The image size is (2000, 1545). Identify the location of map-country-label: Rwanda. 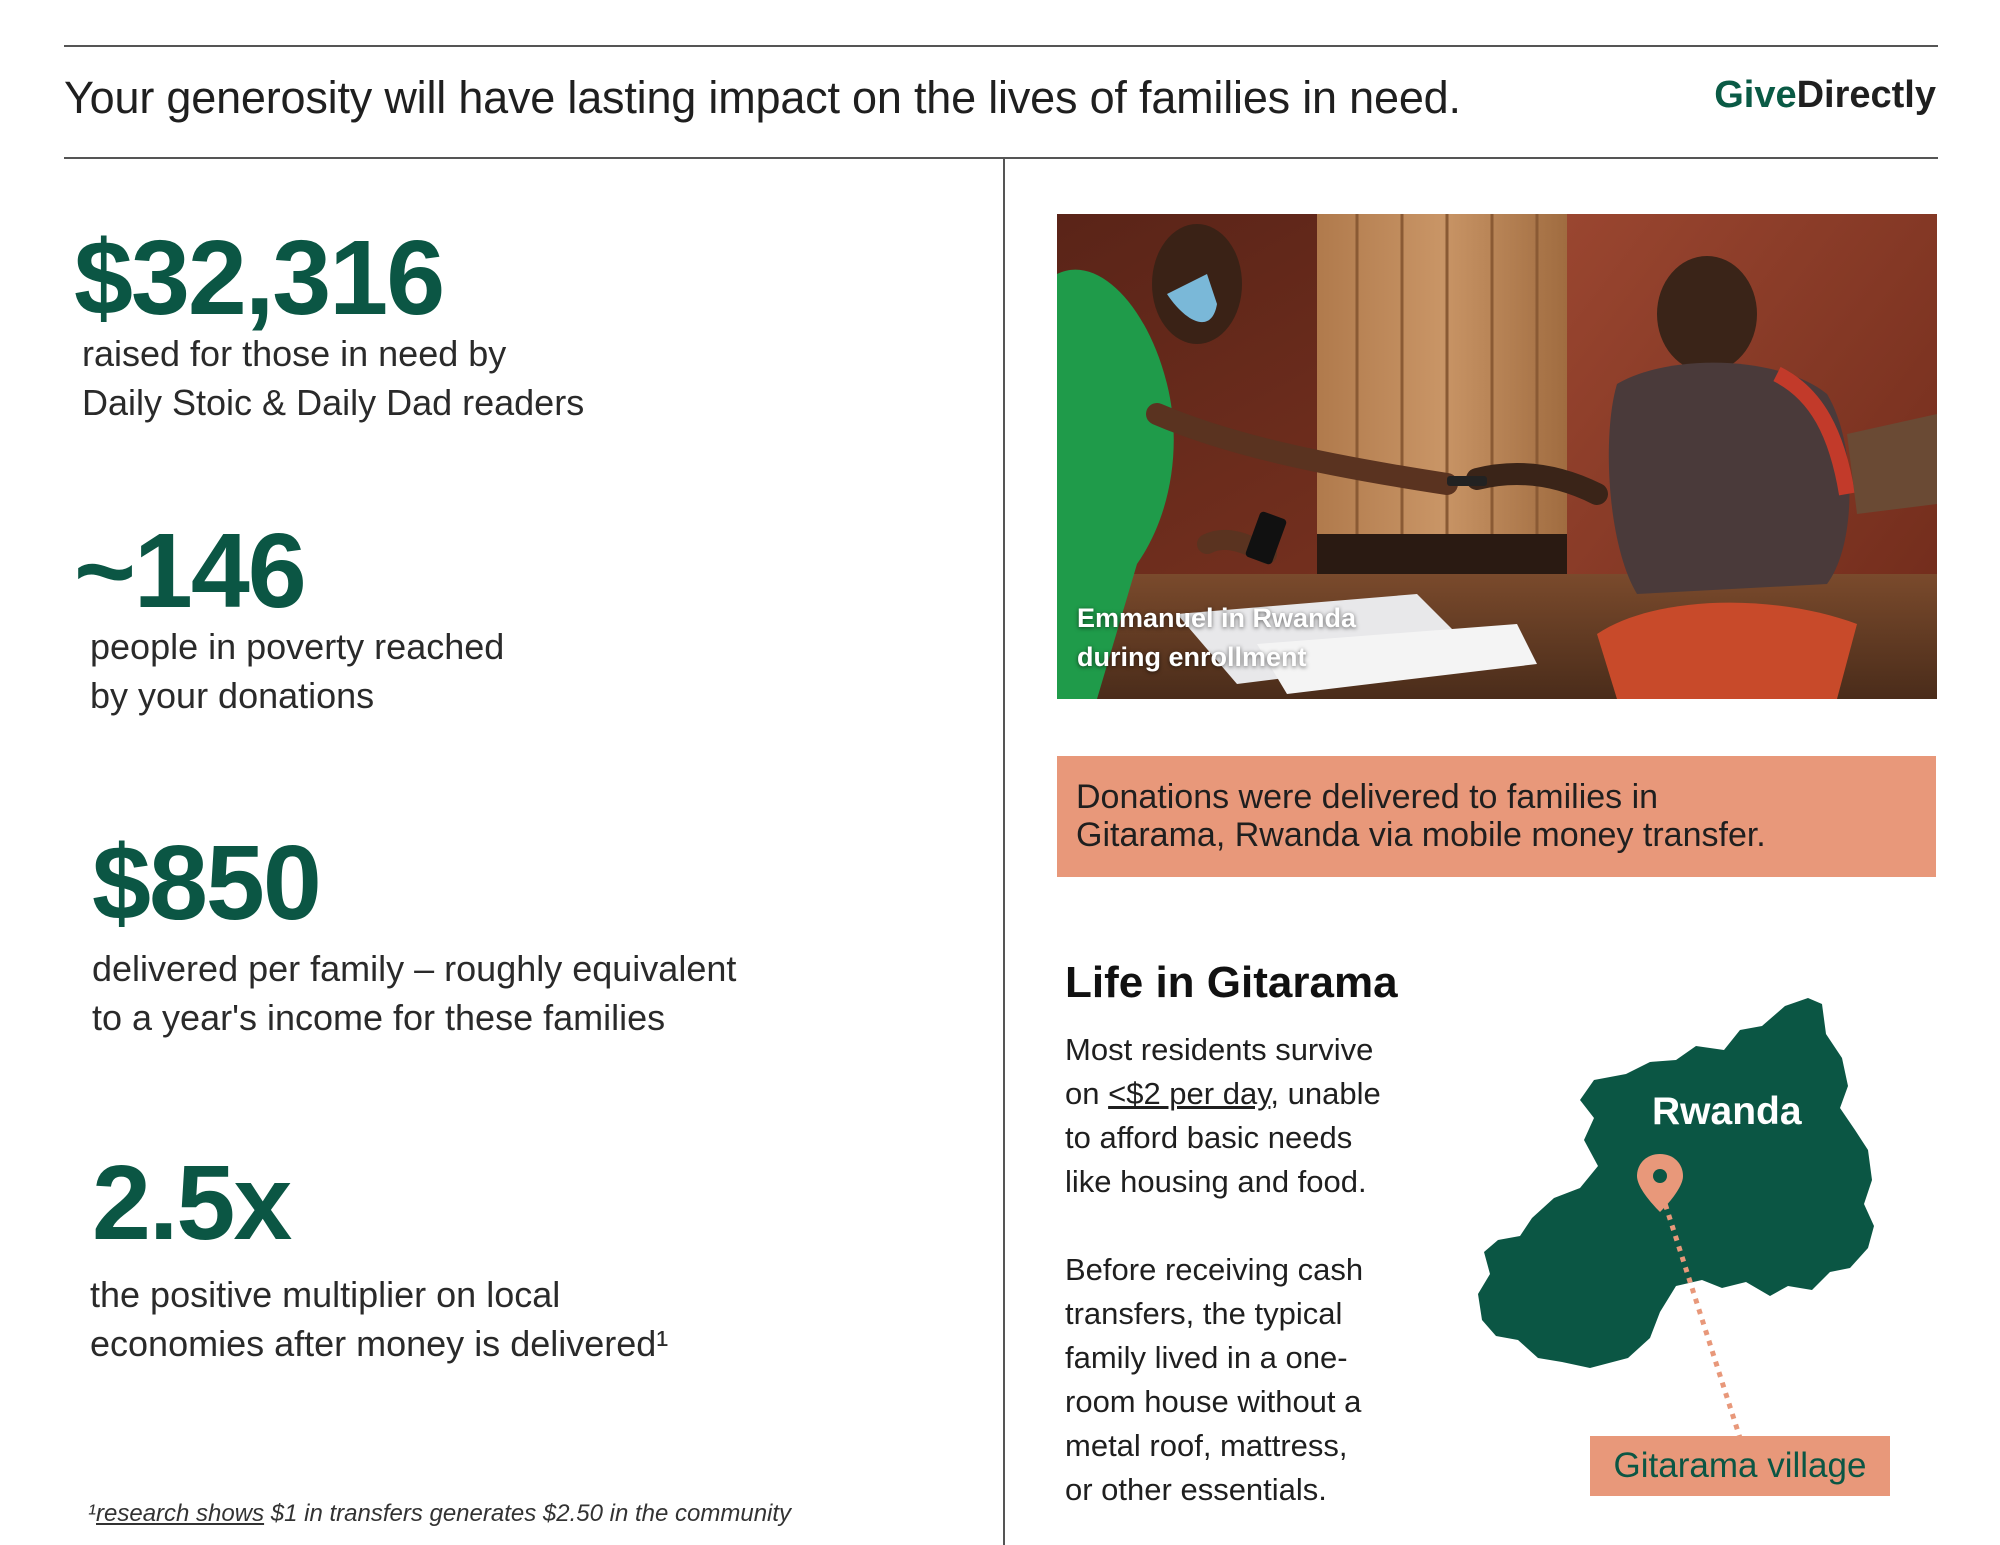
(1727, 1111).